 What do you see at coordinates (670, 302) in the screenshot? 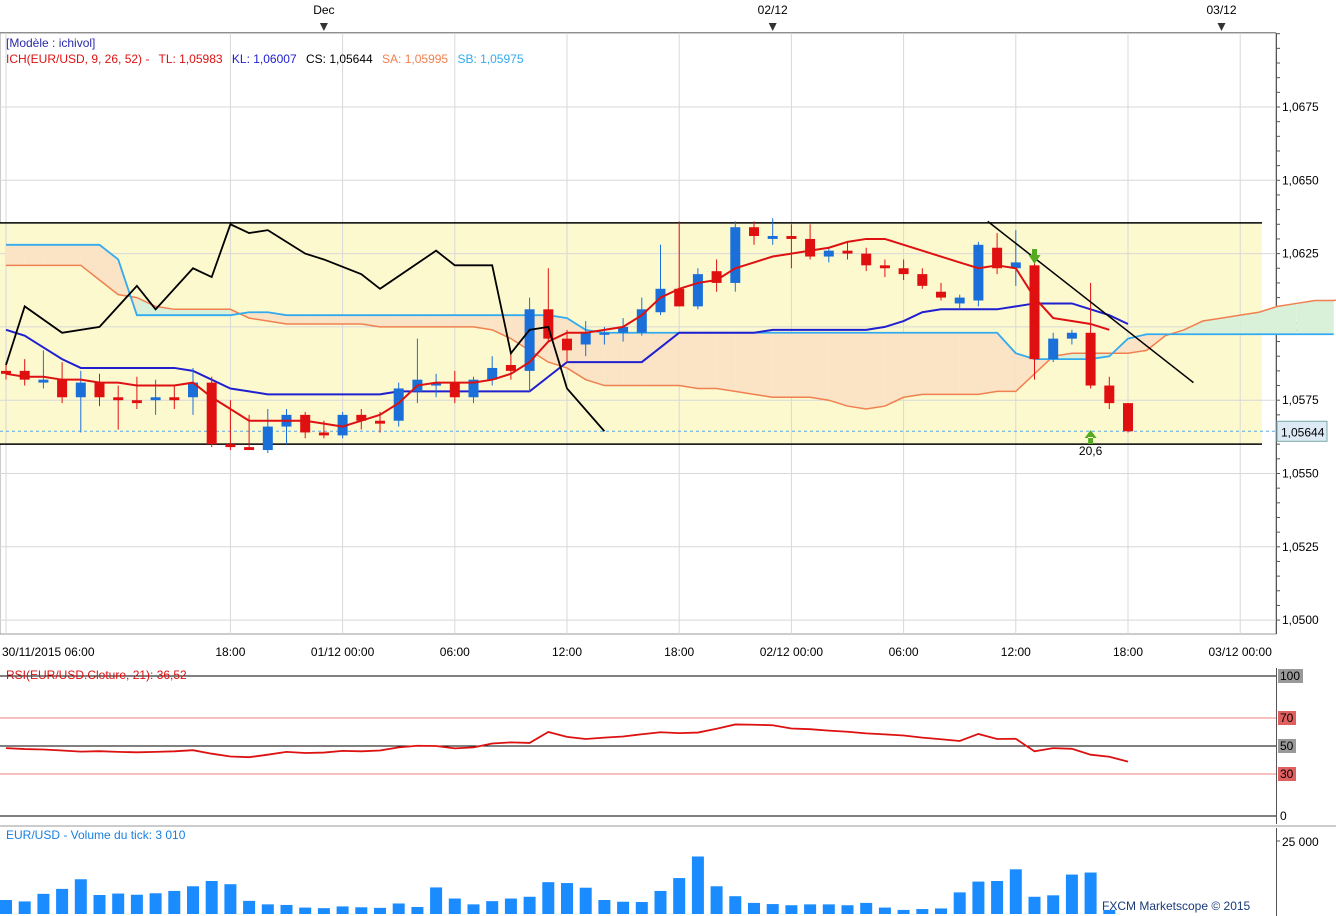
I see `senkou-span-b-line` at bounding box center [670, 302].